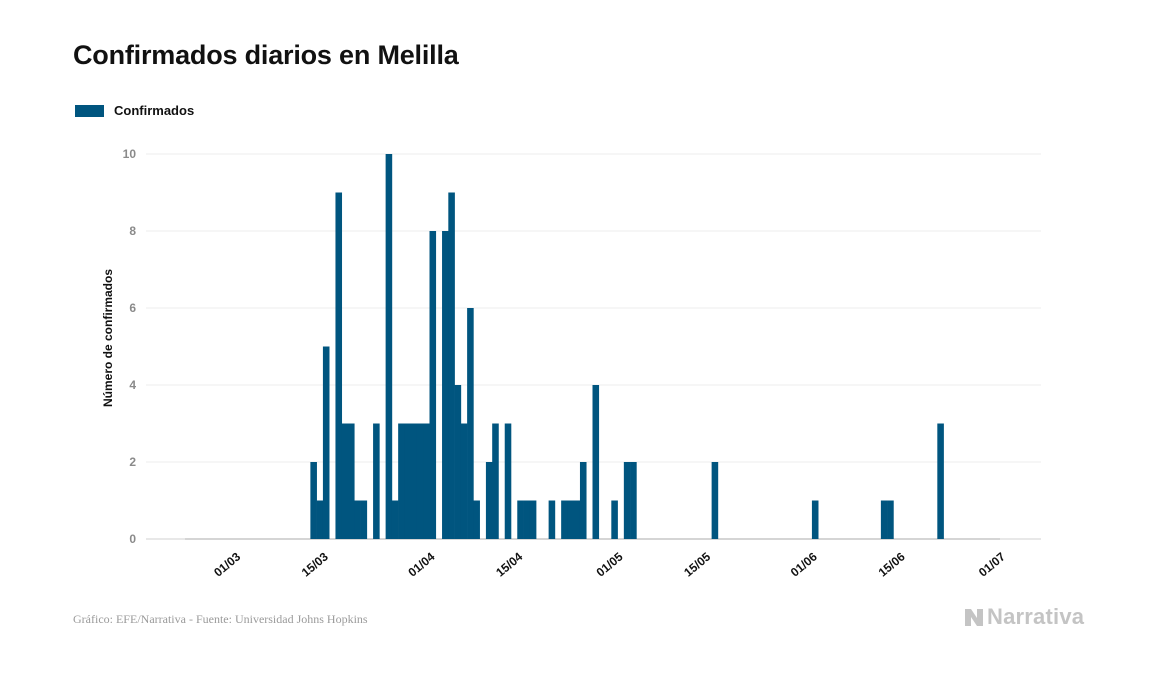 This screenshot has width=1157, height=674. What do you see at coordinates (132, 231) in the screenshot?
I see `y-tick-label: 8` at bounding box center [132, 231].